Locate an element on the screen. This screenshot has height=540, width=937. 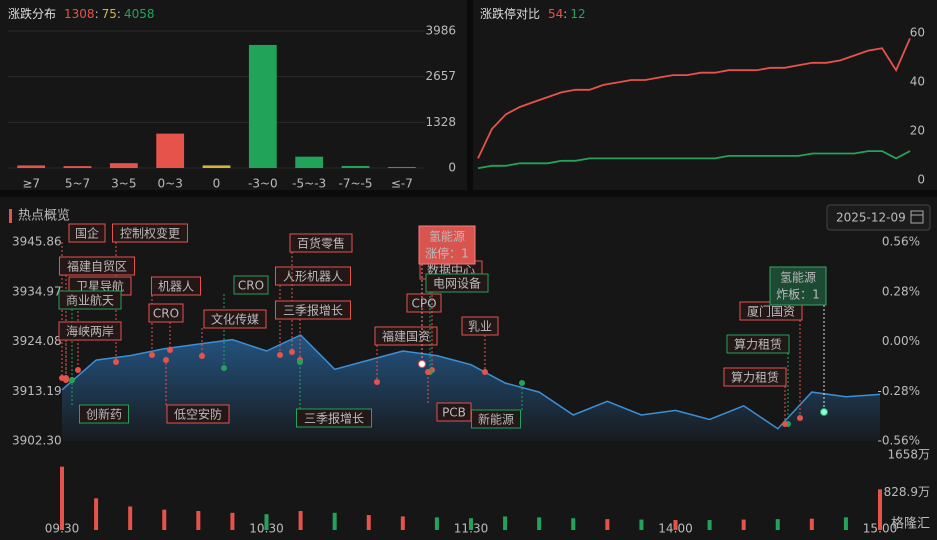
date-picker is located at coordinates (878, 217).